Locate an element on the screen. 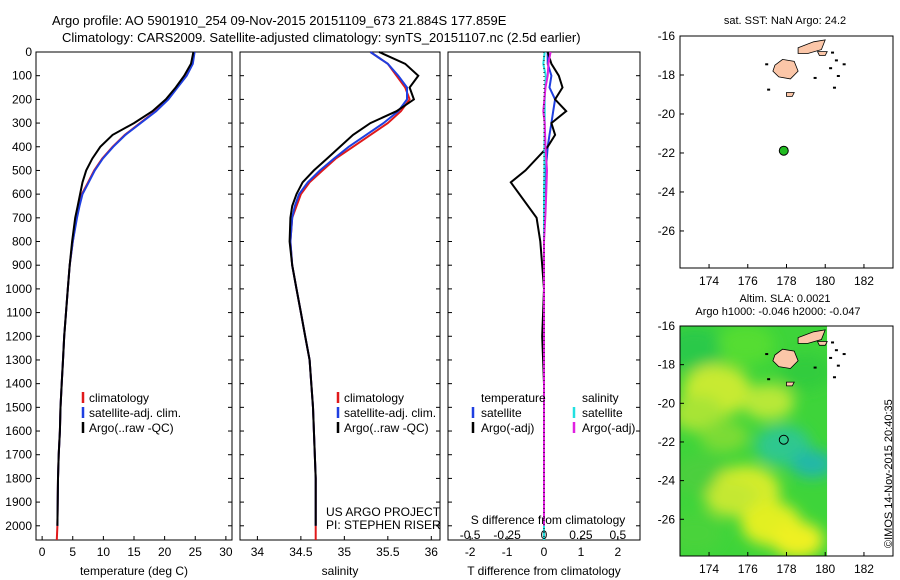  x-tick-label: 25 is located at coordinates (196, 552).